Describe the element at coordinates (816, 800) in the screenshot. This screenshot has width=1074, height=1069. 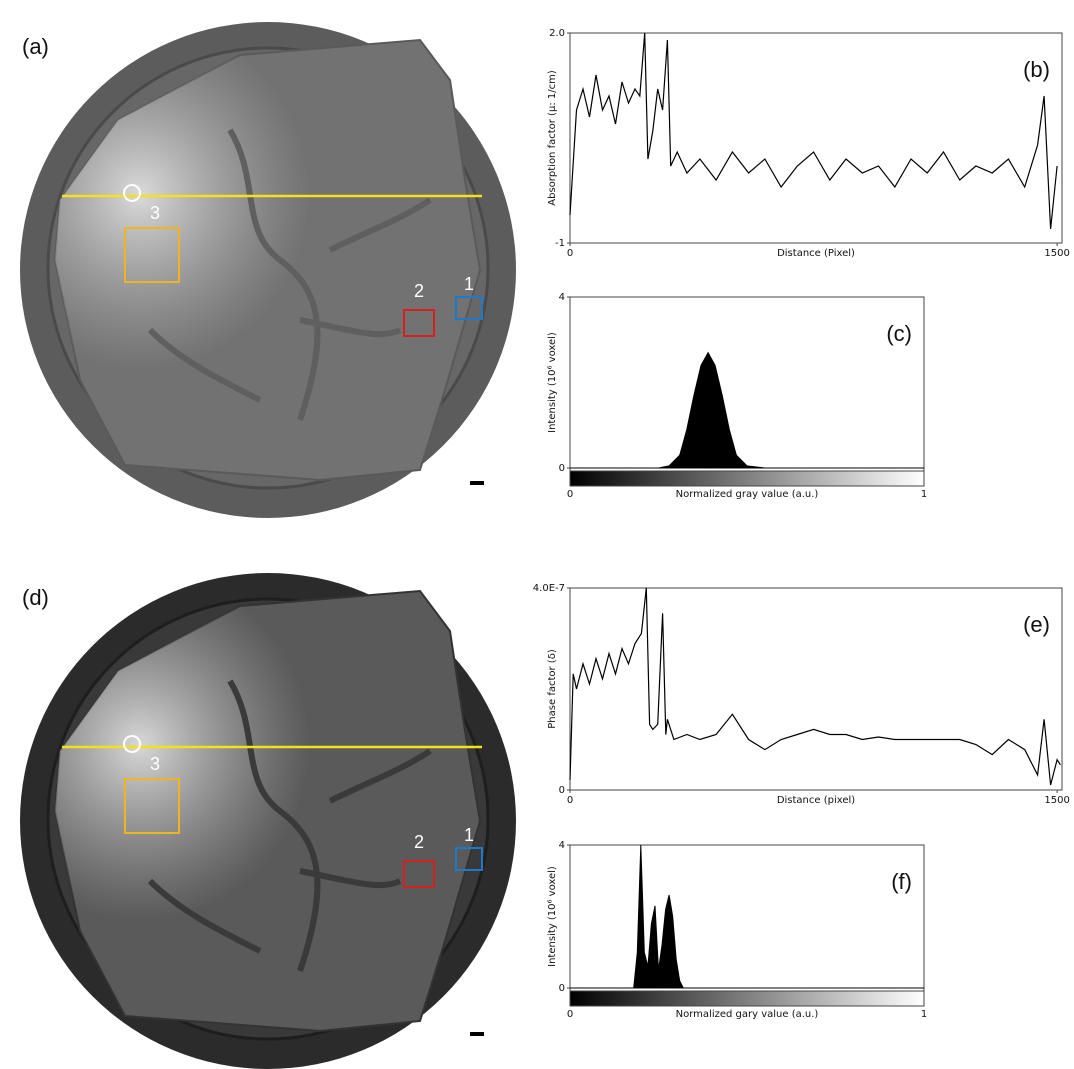
I see `x-axis-label: Distance (pixel)` at that location.